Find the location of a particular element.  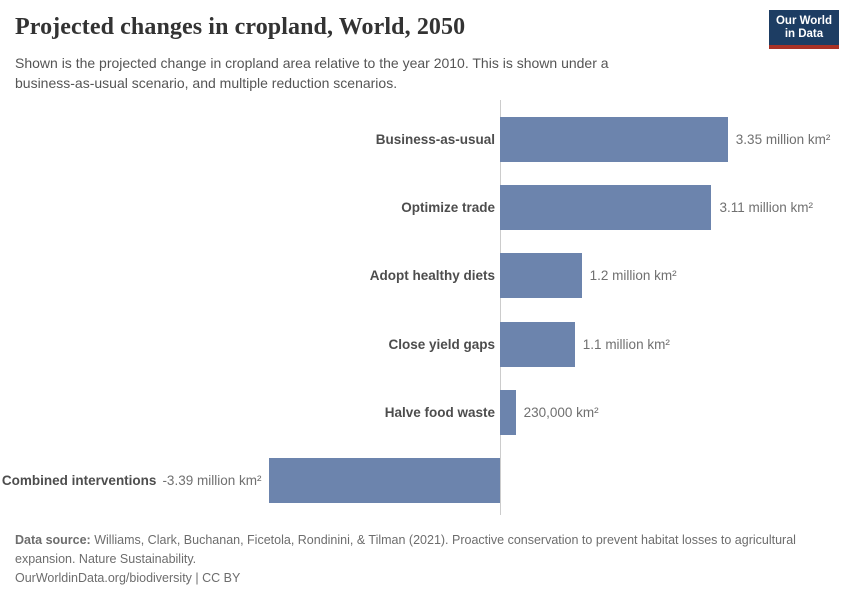

category-label-box: Adopt healthy diets is located at coordinates (247, 276).